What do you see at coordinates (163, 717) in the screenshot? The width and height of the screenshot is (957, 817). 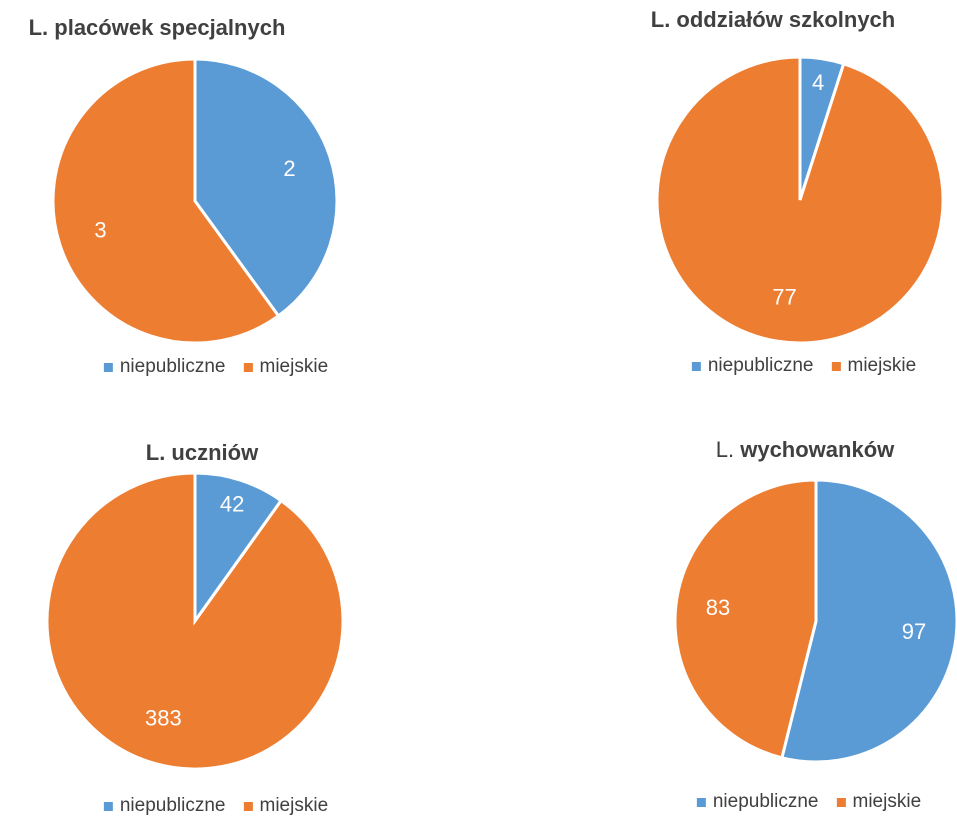 I see `data-label-miejskie: 383` at bounding box center [163, 717].